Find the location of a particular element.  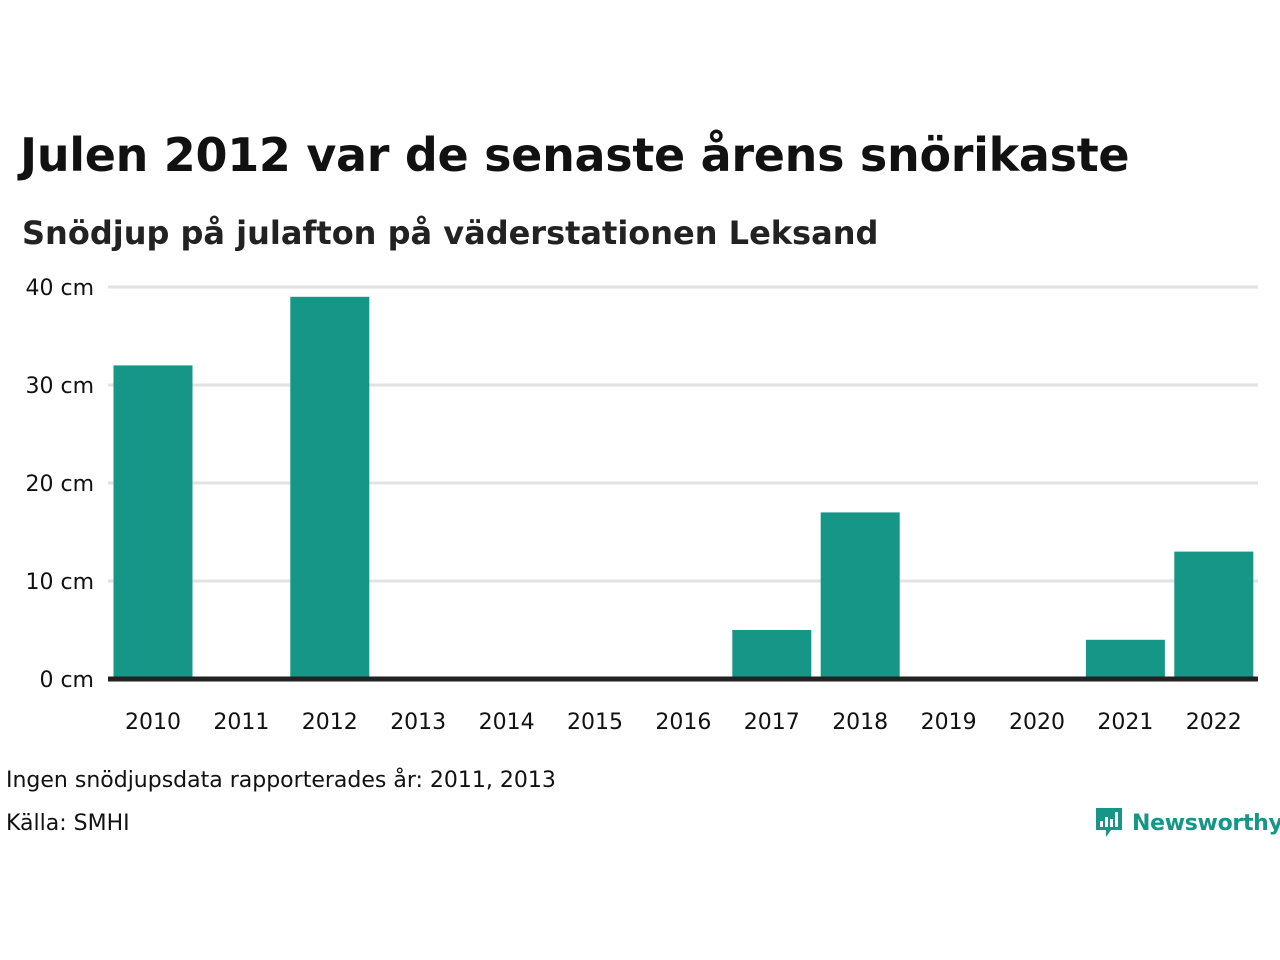

x-tick-label: 2017 is located at coordinates (772, 722).